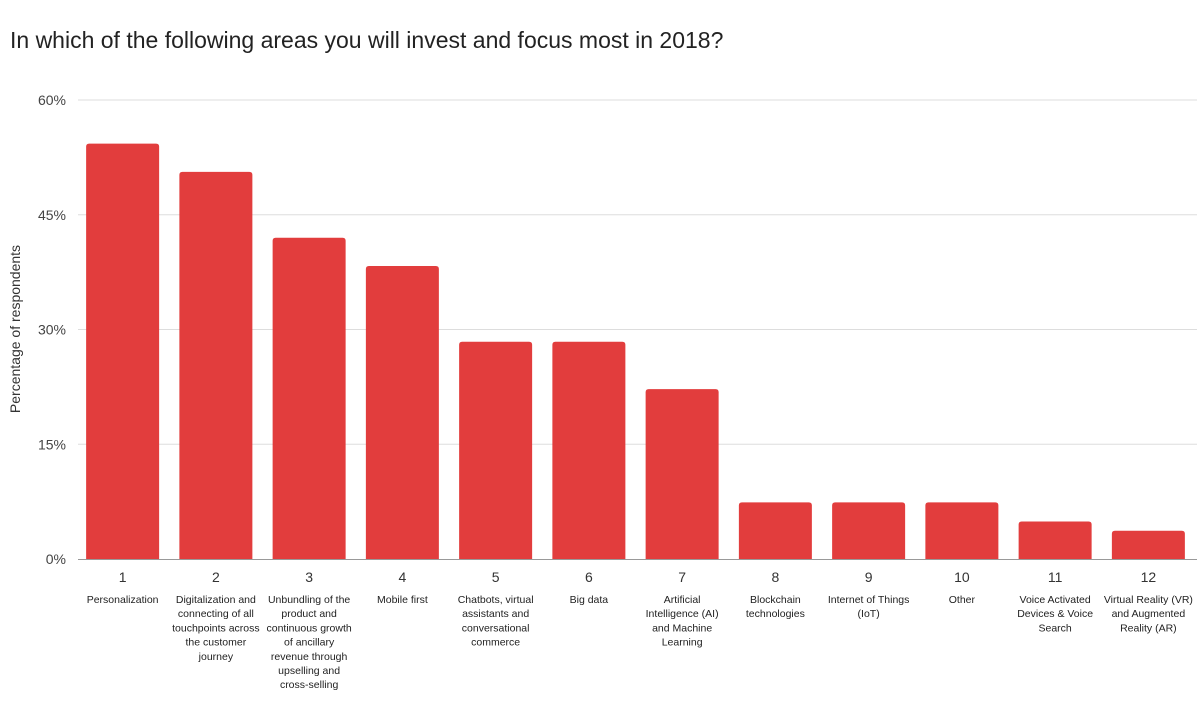  I want to click on category-label: Voice Activated Devices & Voice Search, so click(1055, 614).